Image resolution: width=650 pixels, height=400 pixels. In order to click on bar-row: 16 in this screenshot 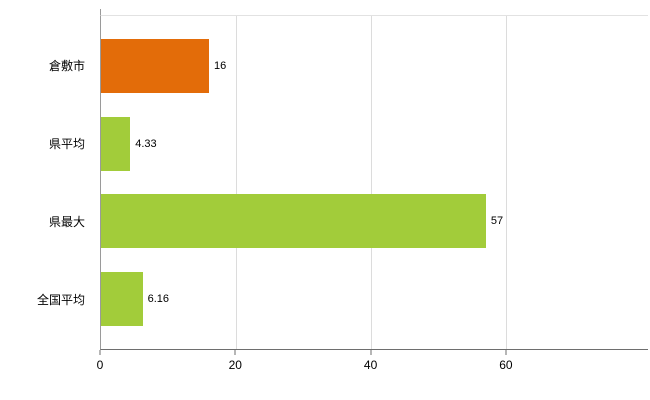, I will do `click(374, 66)`.